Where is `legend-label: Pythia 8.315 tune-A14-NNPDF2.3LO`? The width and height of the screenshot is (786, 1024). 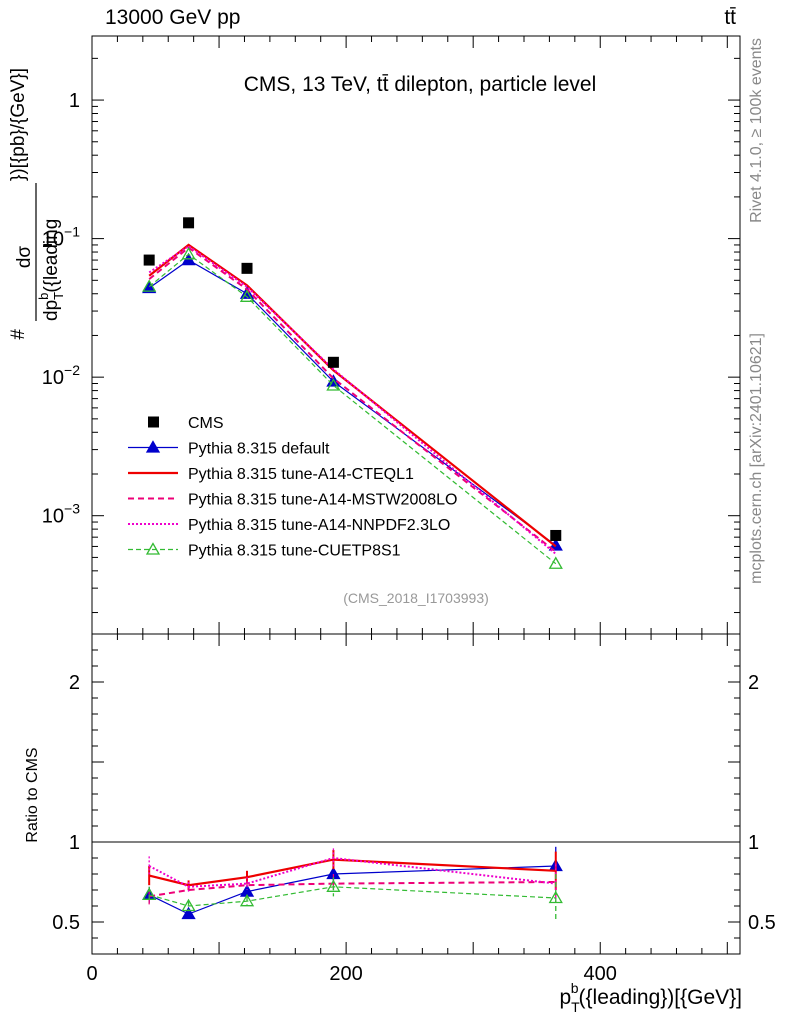 legend-label: Pythia 8.315 tune-A14-NNPDF2.3LO is located at coordinates (319, 525).